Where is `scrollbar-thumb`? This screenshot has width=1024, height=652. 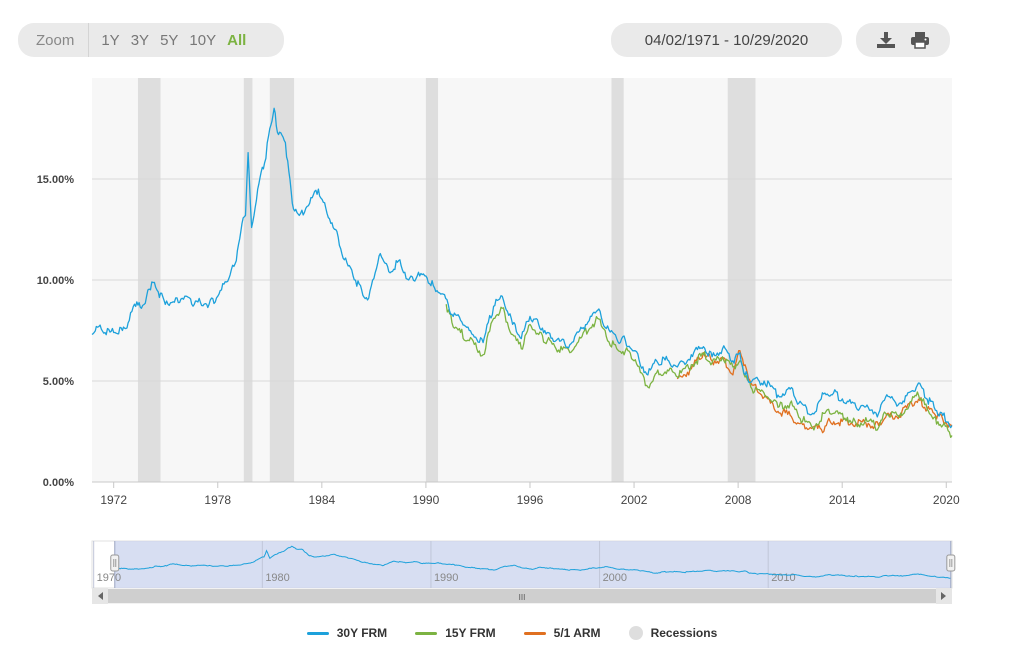 scrollbar-thumb is located at coordinates (522, 596).